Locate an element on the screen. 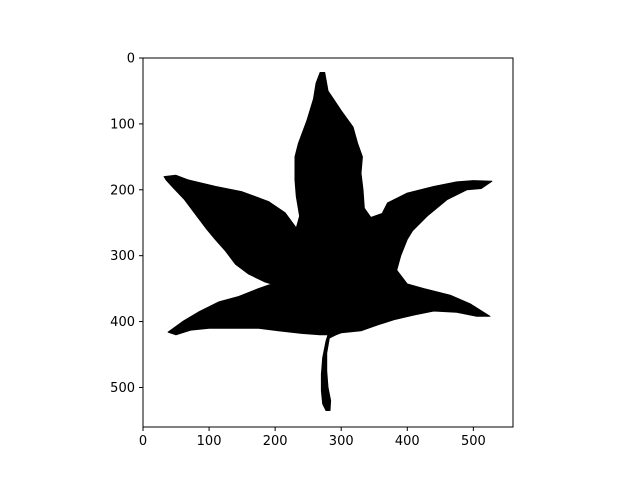 This screenshot has height=480, width=640. x-axis: 0 100 200 300 400 500 is located at coordinates (312, 438).